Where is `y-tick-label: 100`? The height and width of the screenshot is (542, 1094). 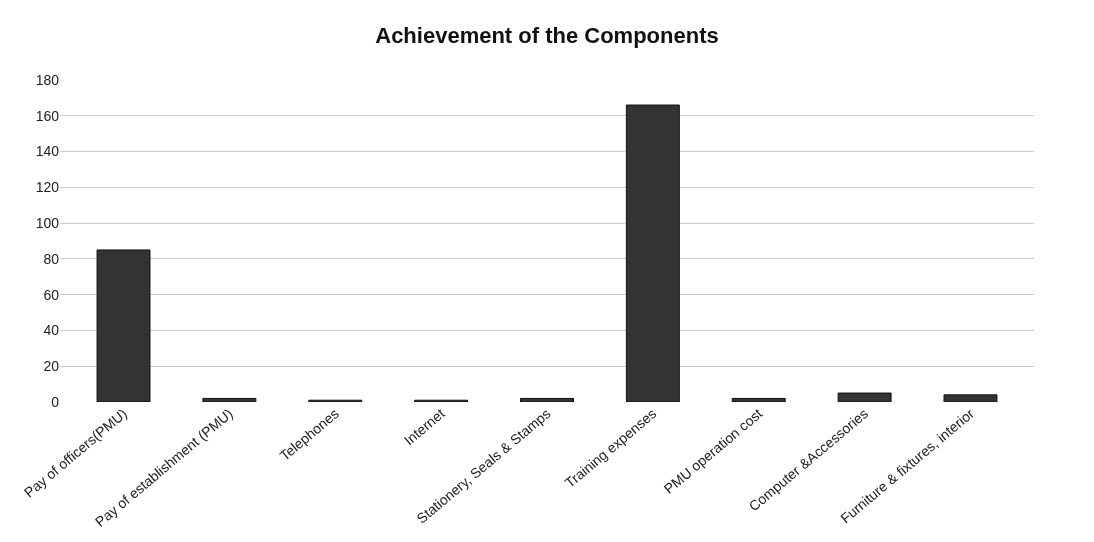 y-tick-label: 100 is located at coordinates (47, 223).